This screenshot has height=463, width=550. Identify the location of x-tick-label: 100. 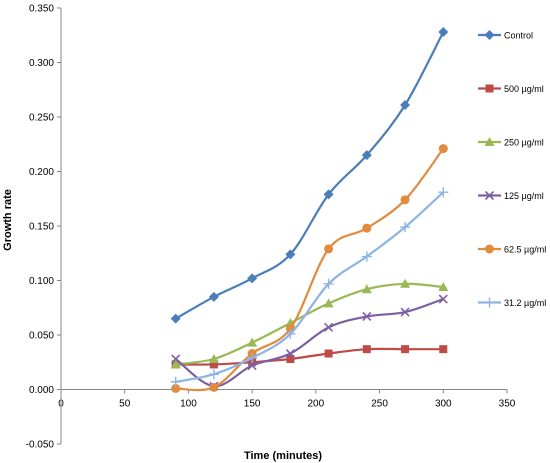
(188, 404).